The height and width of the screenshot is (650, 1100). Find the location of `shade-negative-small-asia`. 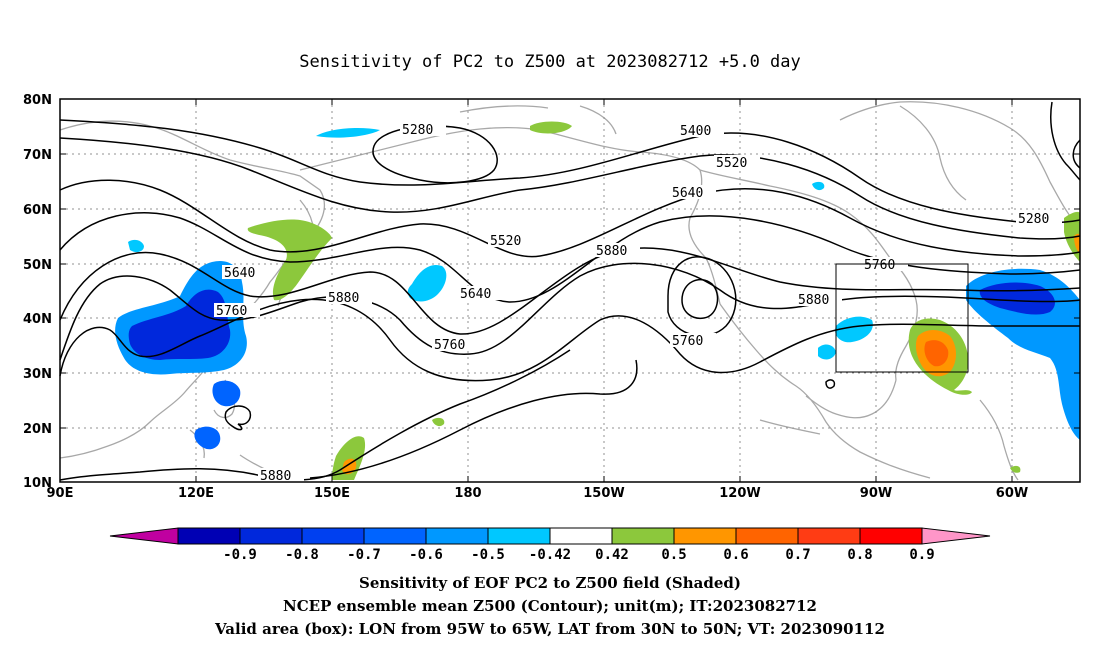

shade-negative-small-asia is located at coordinates (136, 246).